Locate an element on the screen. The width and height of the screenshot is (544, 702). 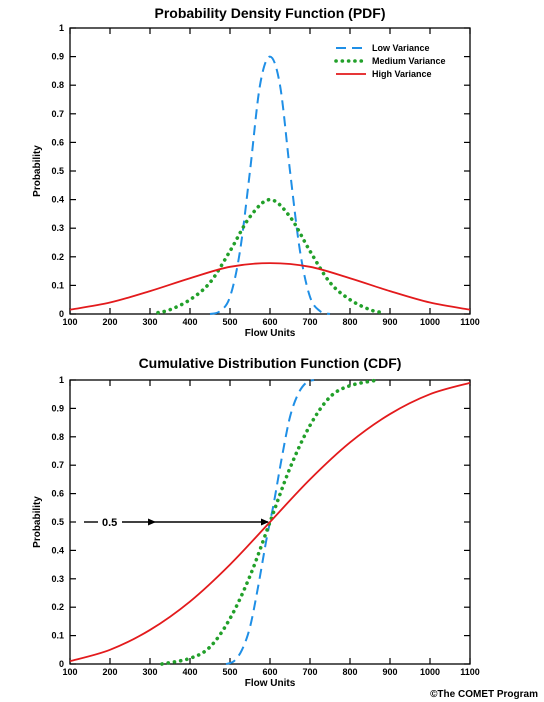
annotation-arrowhead-mid is located at coordinates (152, 522).